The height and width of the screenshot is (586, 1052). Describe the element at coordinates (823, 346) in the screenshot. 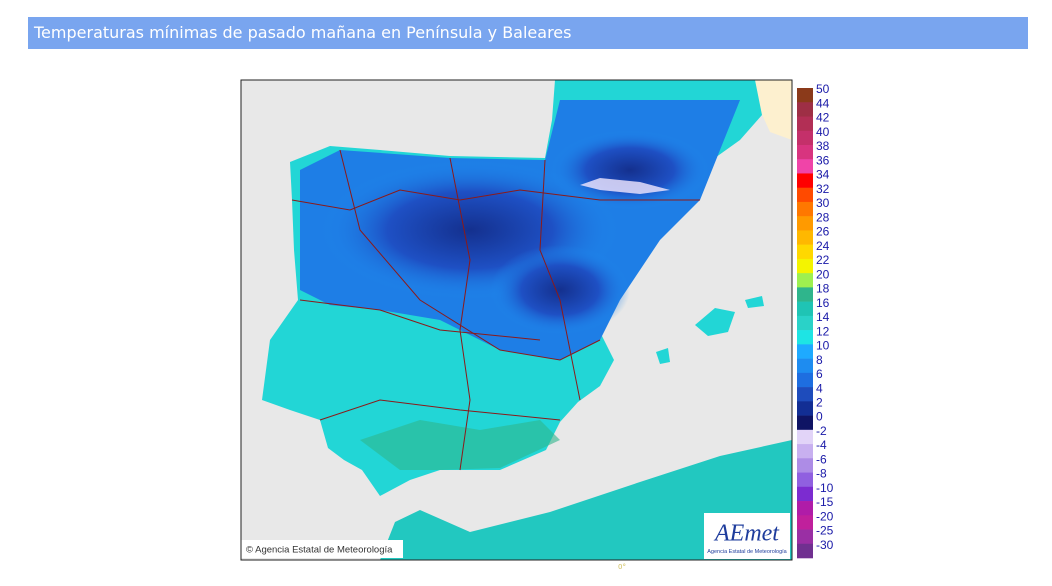

I see `legend-label: 10` at that location.